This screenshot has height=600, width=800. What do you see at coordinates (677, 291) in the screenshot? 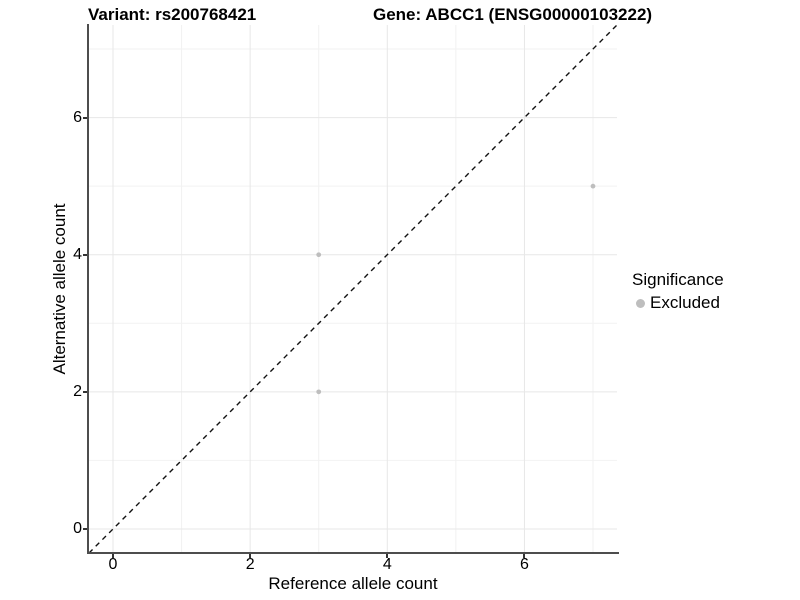
I see `legend: Significance Excluded` at bounding box center [677, 291].